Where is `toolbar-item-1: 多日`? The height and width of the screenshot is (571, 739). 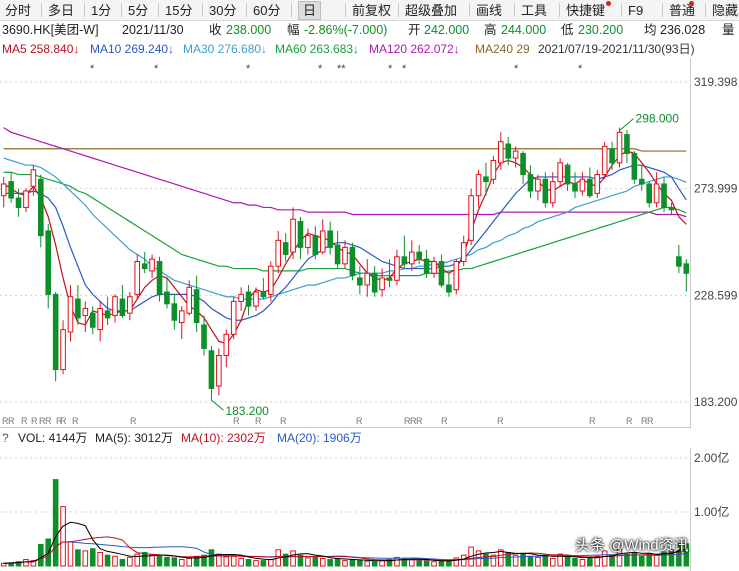 toolbar-item-1: 多日 is located at coordinates (61, 10).